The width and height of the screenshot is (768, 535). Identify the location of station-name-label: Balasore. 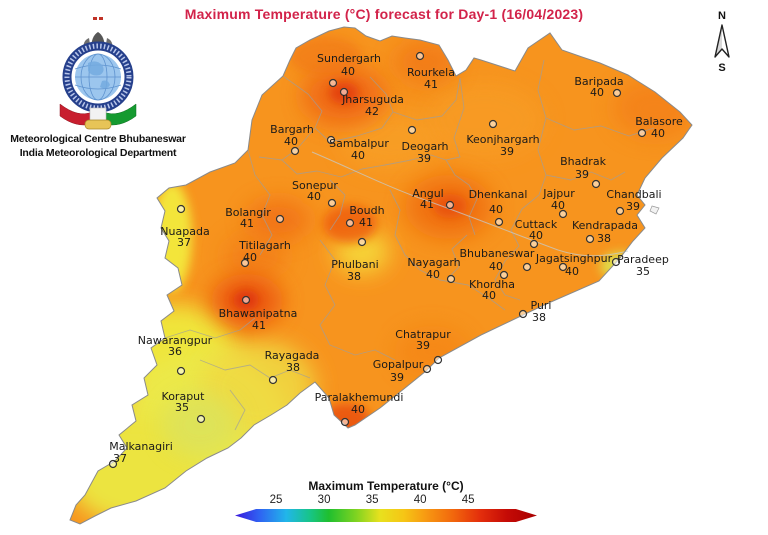
(659, 121).